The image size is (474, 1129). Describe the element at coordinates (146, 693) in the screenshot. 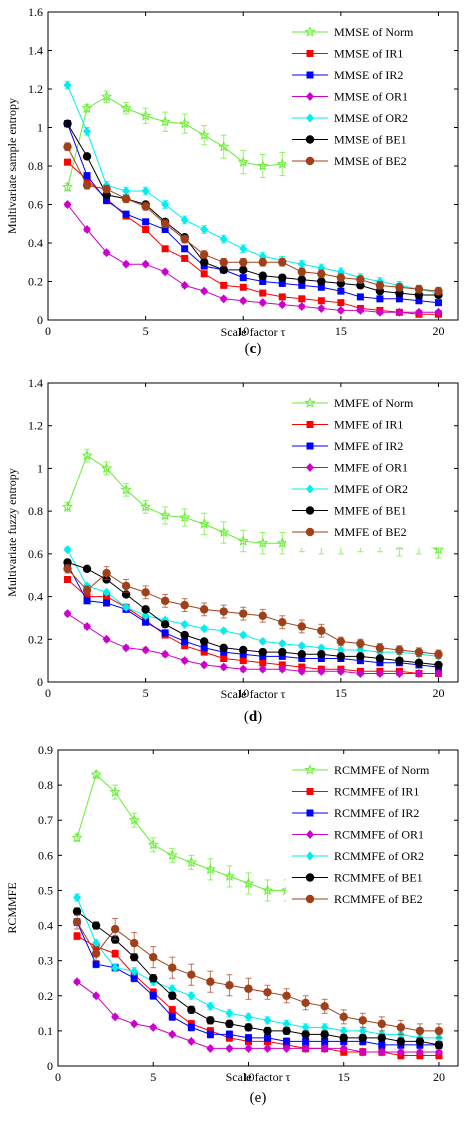

I see `x-tick-label: 5` at that location.